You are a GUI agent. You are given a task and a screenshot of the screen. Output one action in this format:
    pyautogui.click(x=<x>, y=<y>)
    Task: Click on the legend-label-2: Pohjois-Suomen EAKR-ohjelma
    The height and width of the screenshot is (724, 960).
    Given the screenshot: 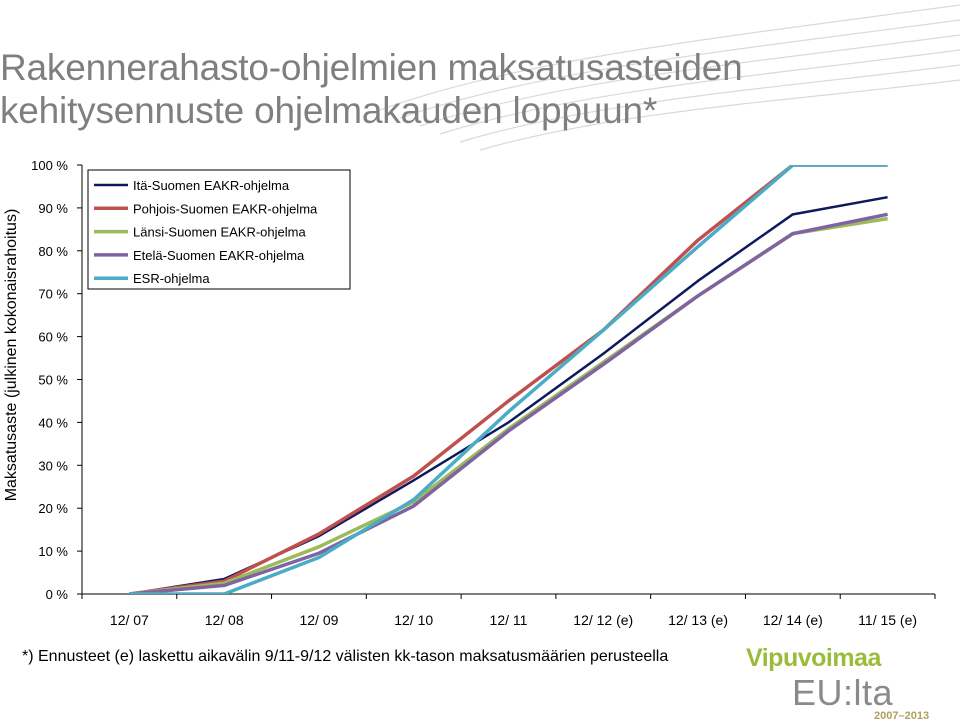 What is the action you would take?
    pyautogui.click(x=225, y=208)
    